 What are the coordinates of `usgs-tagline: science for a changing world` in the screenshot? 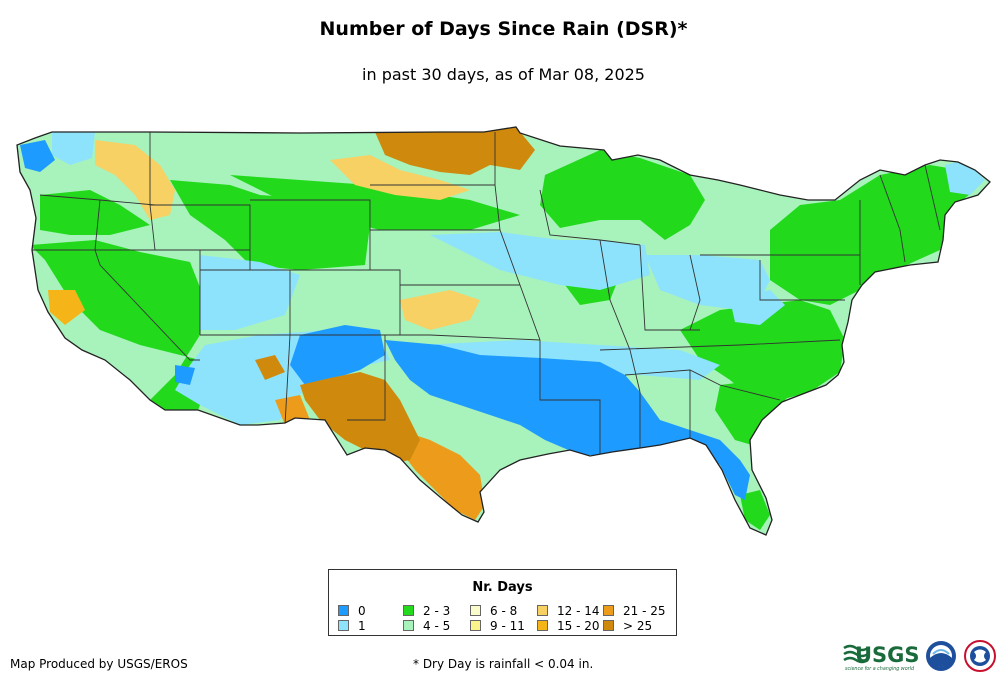 It's located at (880, 669).